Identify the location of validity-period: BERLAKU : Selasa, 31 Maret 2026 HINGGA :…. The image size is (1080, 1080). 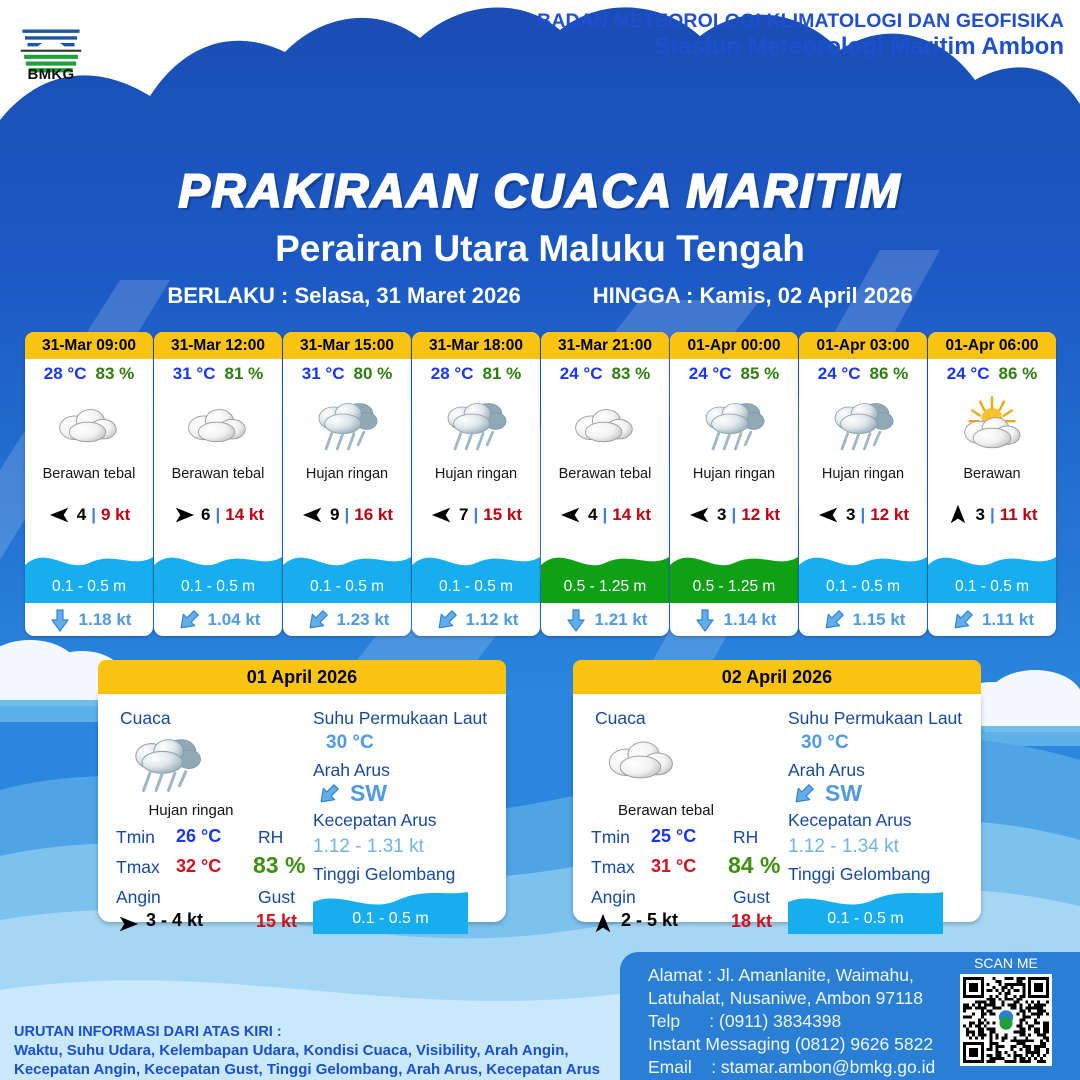
(540, 296).